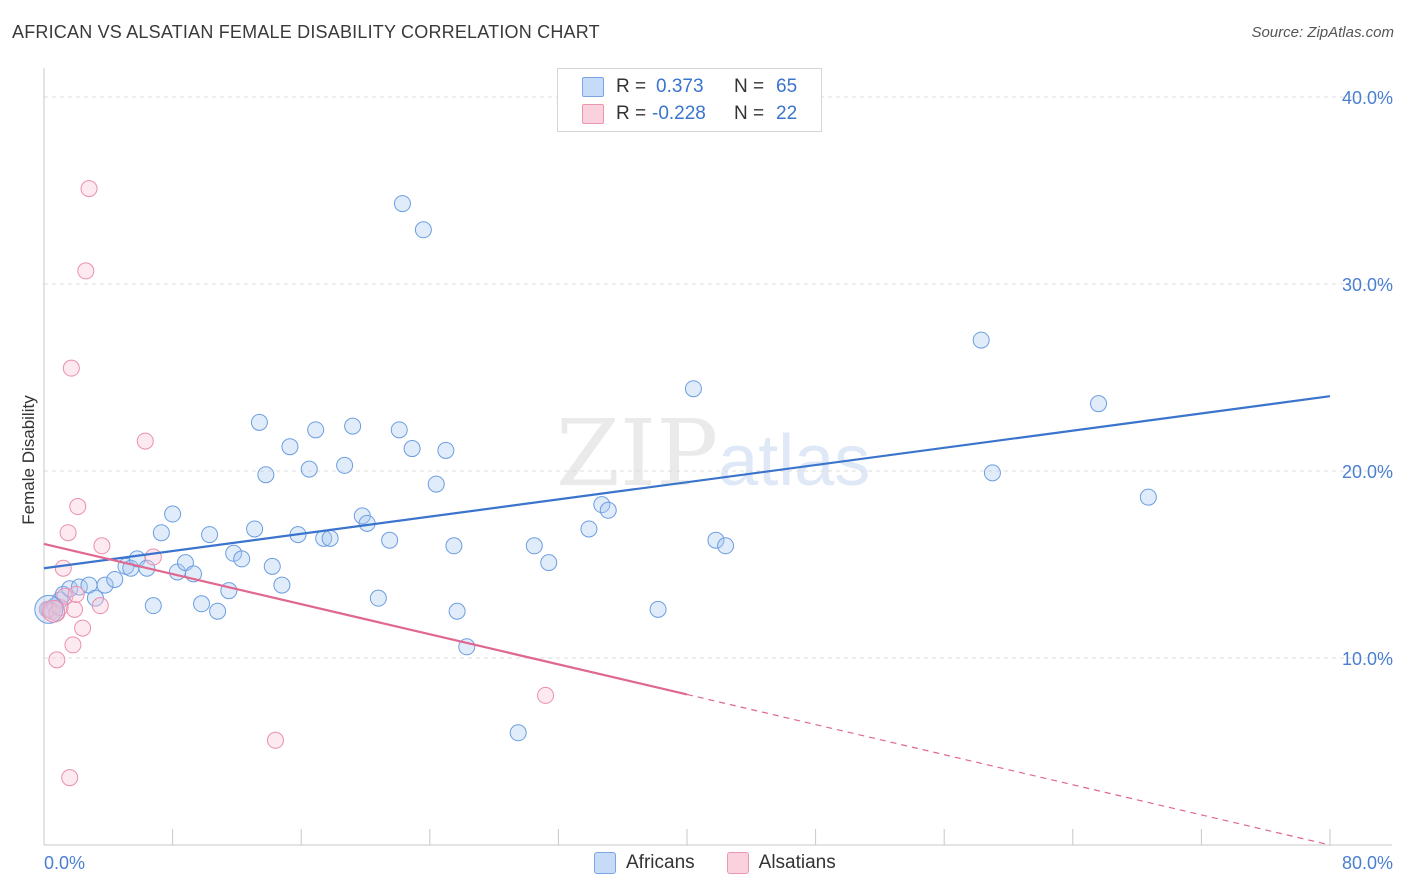 This screenshot has width=1406, height=892. What do you see at coordinates (787, 113) in the screenshot?
I see `legend-n-value: 22` at bounding box center [787, 113].